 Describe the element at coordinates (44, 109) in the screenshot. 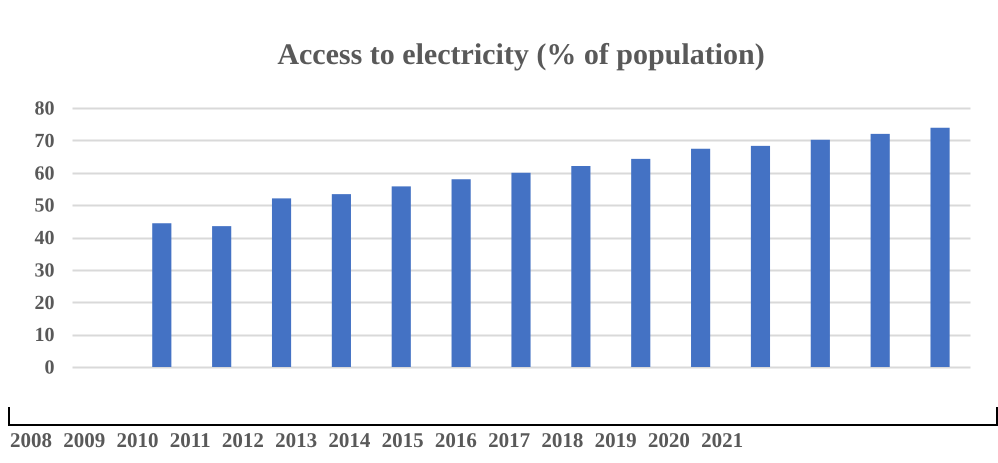

I see `y-tick-label: 80` at that location.